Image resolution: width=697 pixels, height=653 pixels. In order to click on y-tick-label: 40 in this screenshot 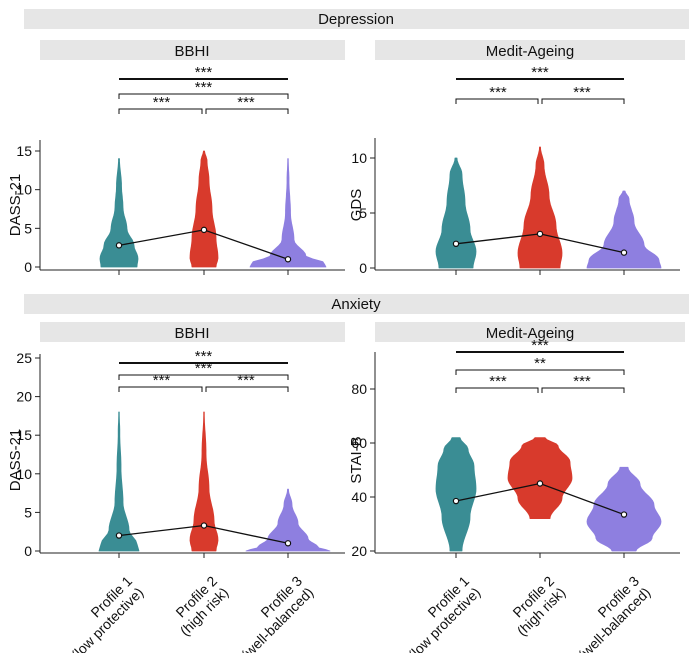, I will do `click(359, 497)`.